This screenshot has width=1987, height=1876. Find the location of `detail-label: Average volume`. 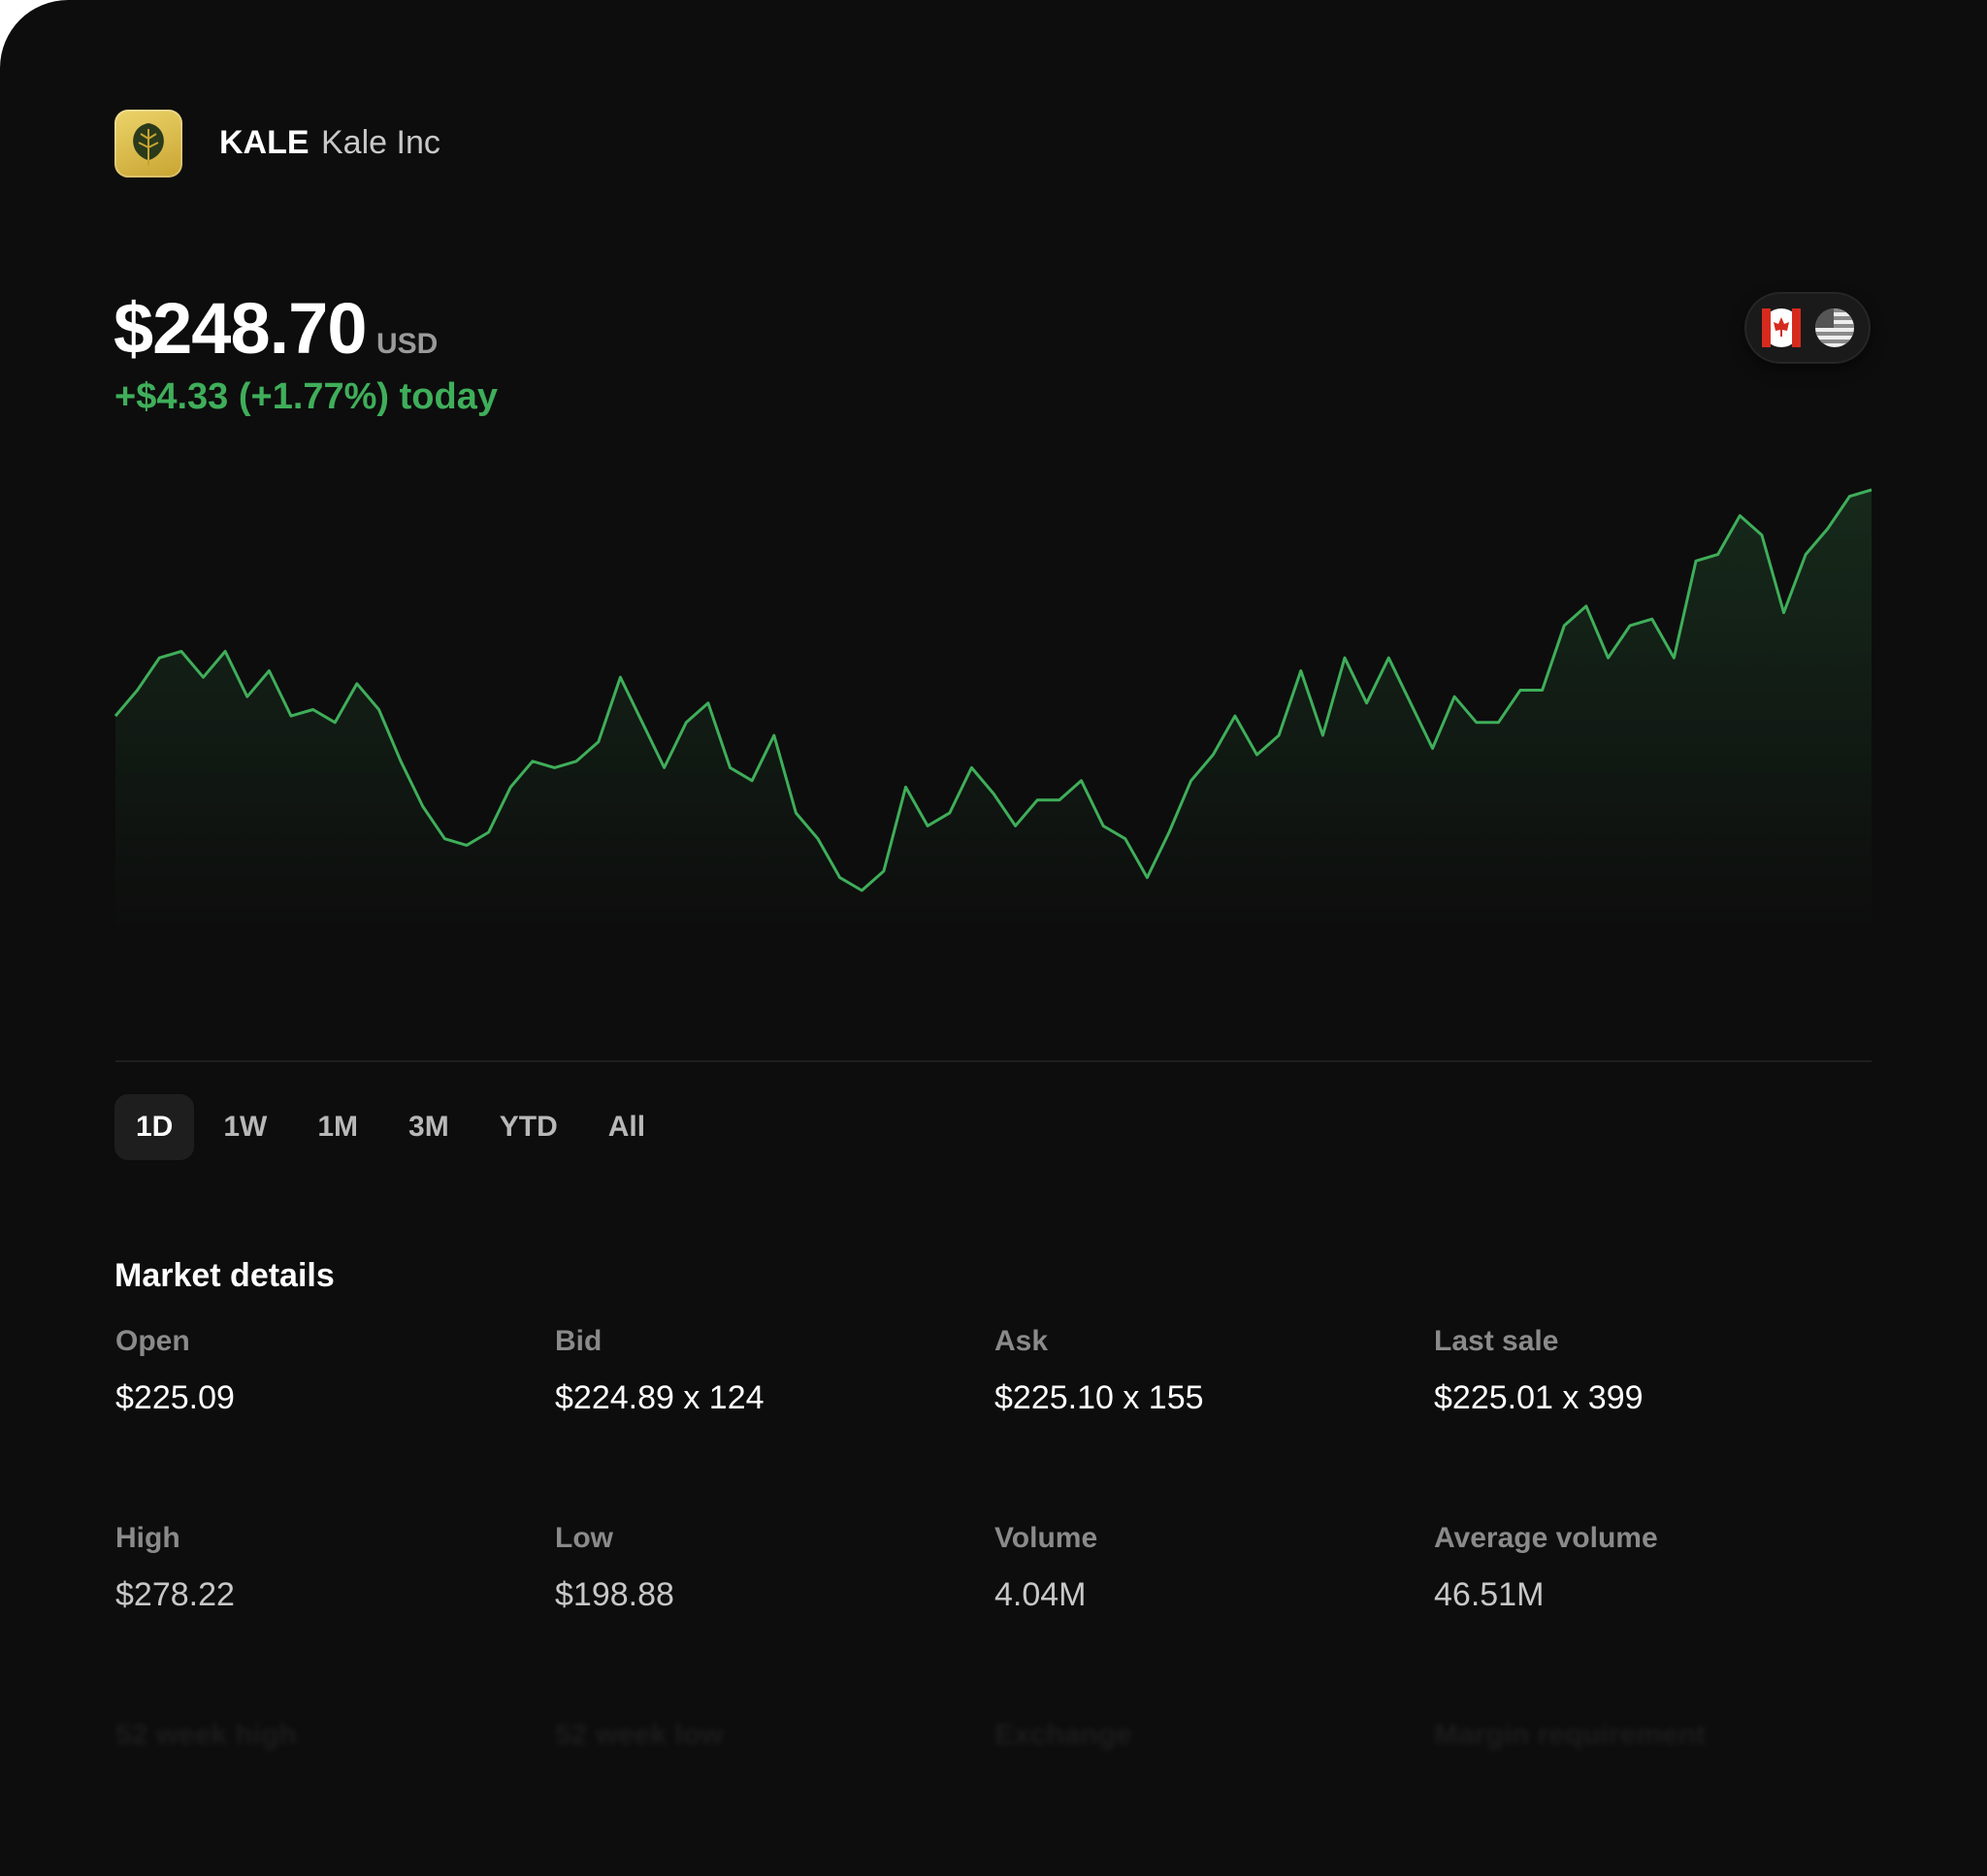

detail-label: Average volume is located at coordinates (1546, 1538).